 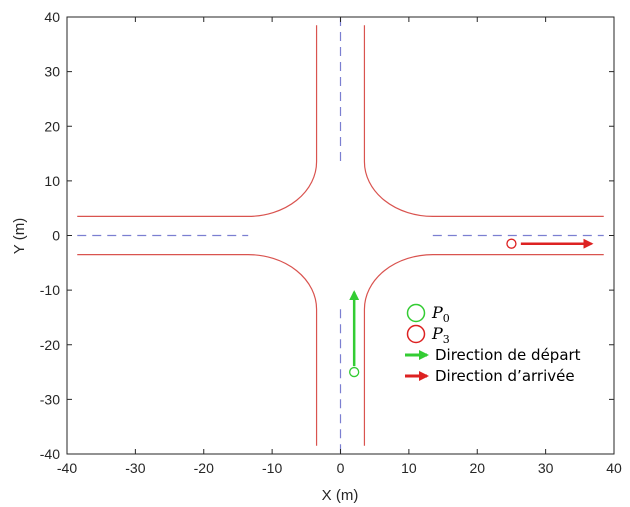 What do you see at coordinates (483, 121) in the screenshot?
I see `road-edge-top-right` at bounding box center [483, 121].